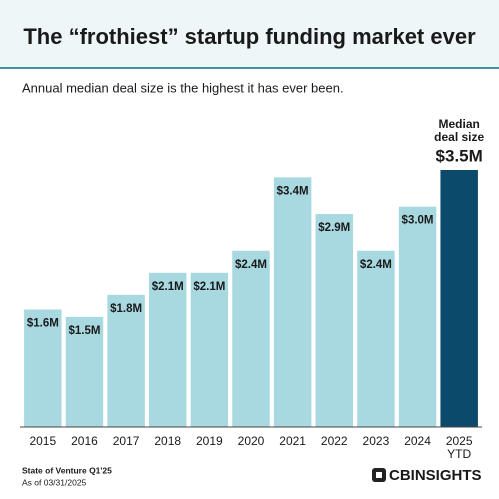  I want to click on x-tick-label: 2019, so click(209, 441).